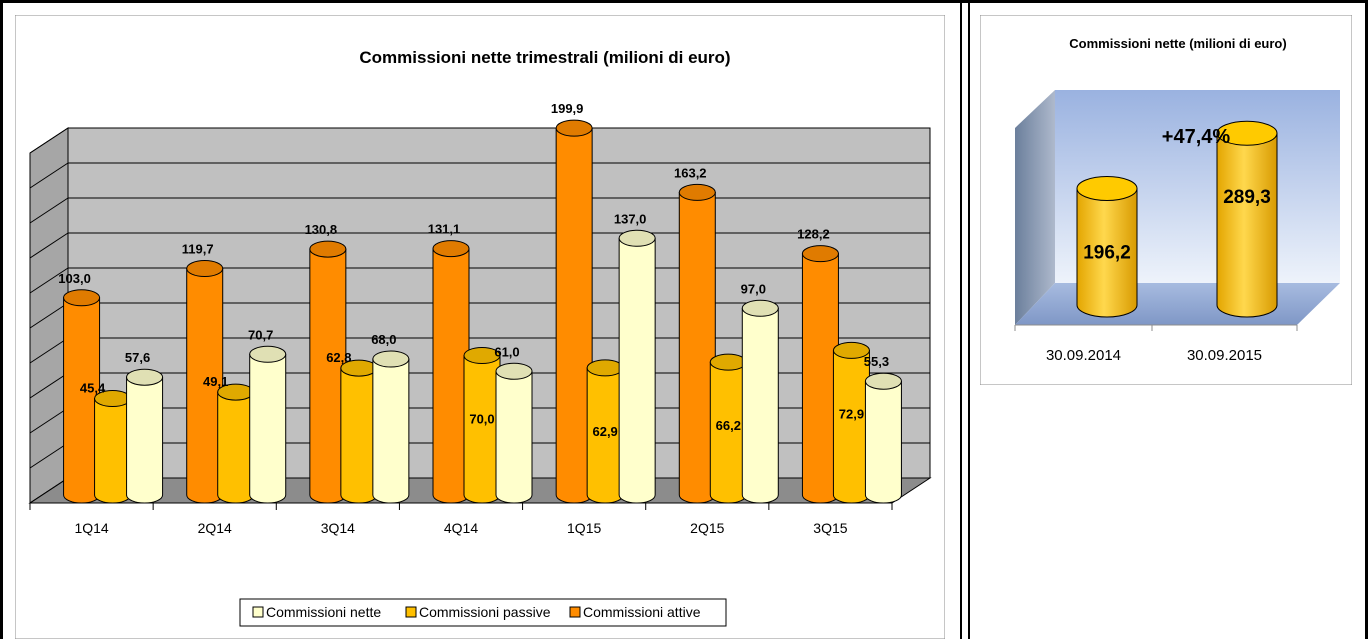 The height and width of the screenshot is (639, 1368). Describe the element at coordinates (876, 361) in the screenshot. I see `data-label: 55,3` at that location.